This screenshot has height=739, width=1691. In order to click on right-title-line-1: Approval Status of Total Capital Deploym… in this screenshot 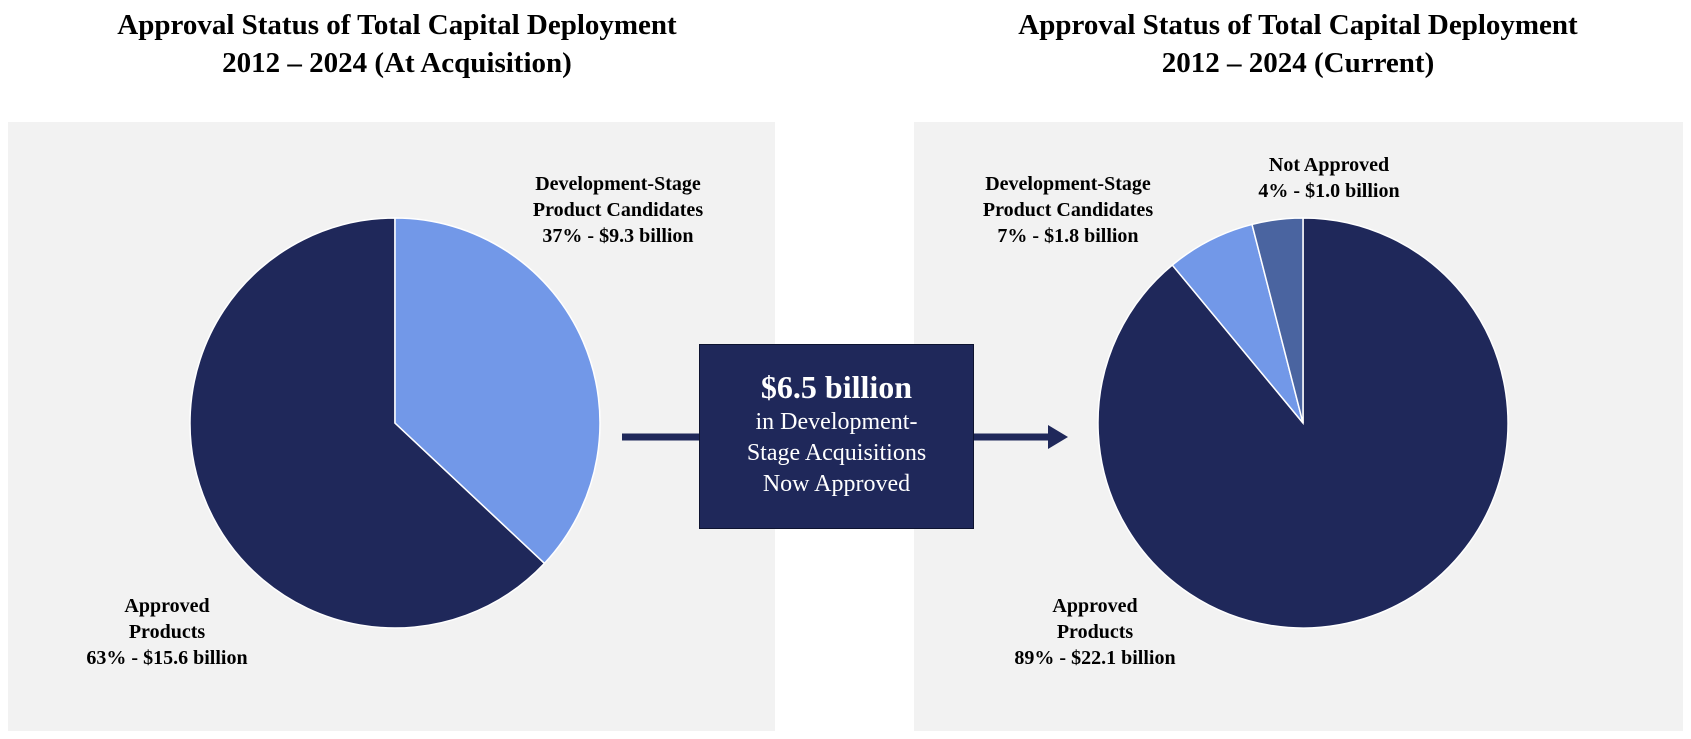, I will do `click(1298, 25)`.